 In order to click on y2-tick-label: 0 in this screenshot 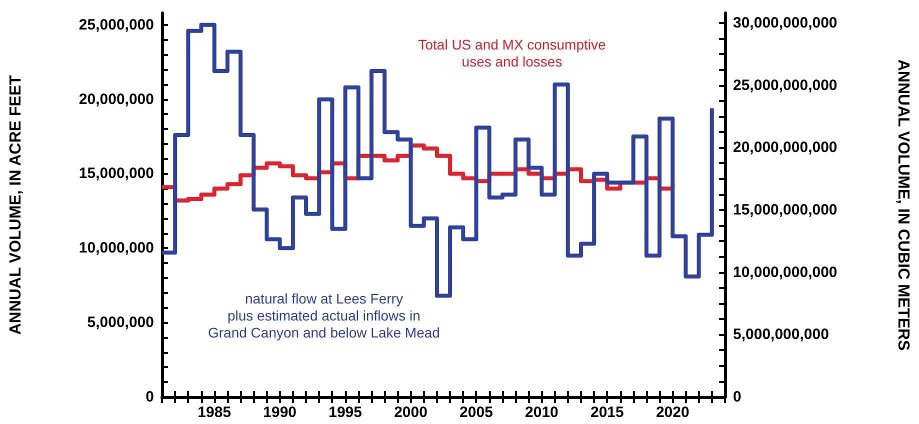, I will do `click(737, 397)`.